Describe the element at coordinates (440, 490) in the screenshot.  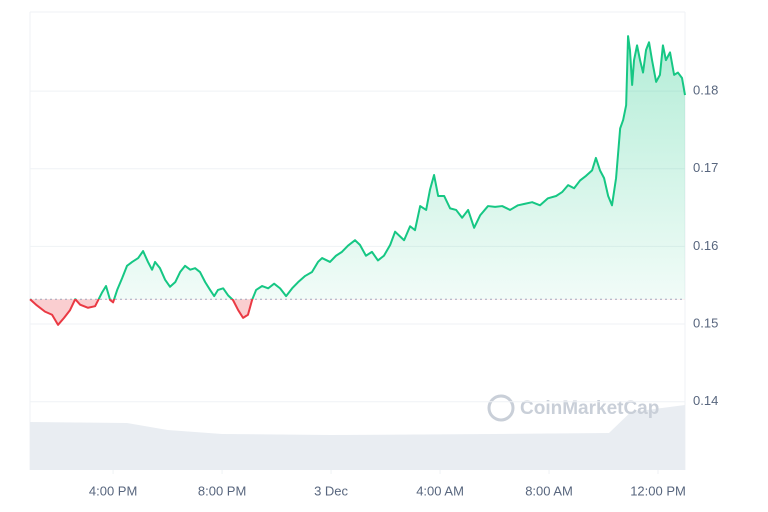
I see `x-tick-label: 4:00 AM` at that location.